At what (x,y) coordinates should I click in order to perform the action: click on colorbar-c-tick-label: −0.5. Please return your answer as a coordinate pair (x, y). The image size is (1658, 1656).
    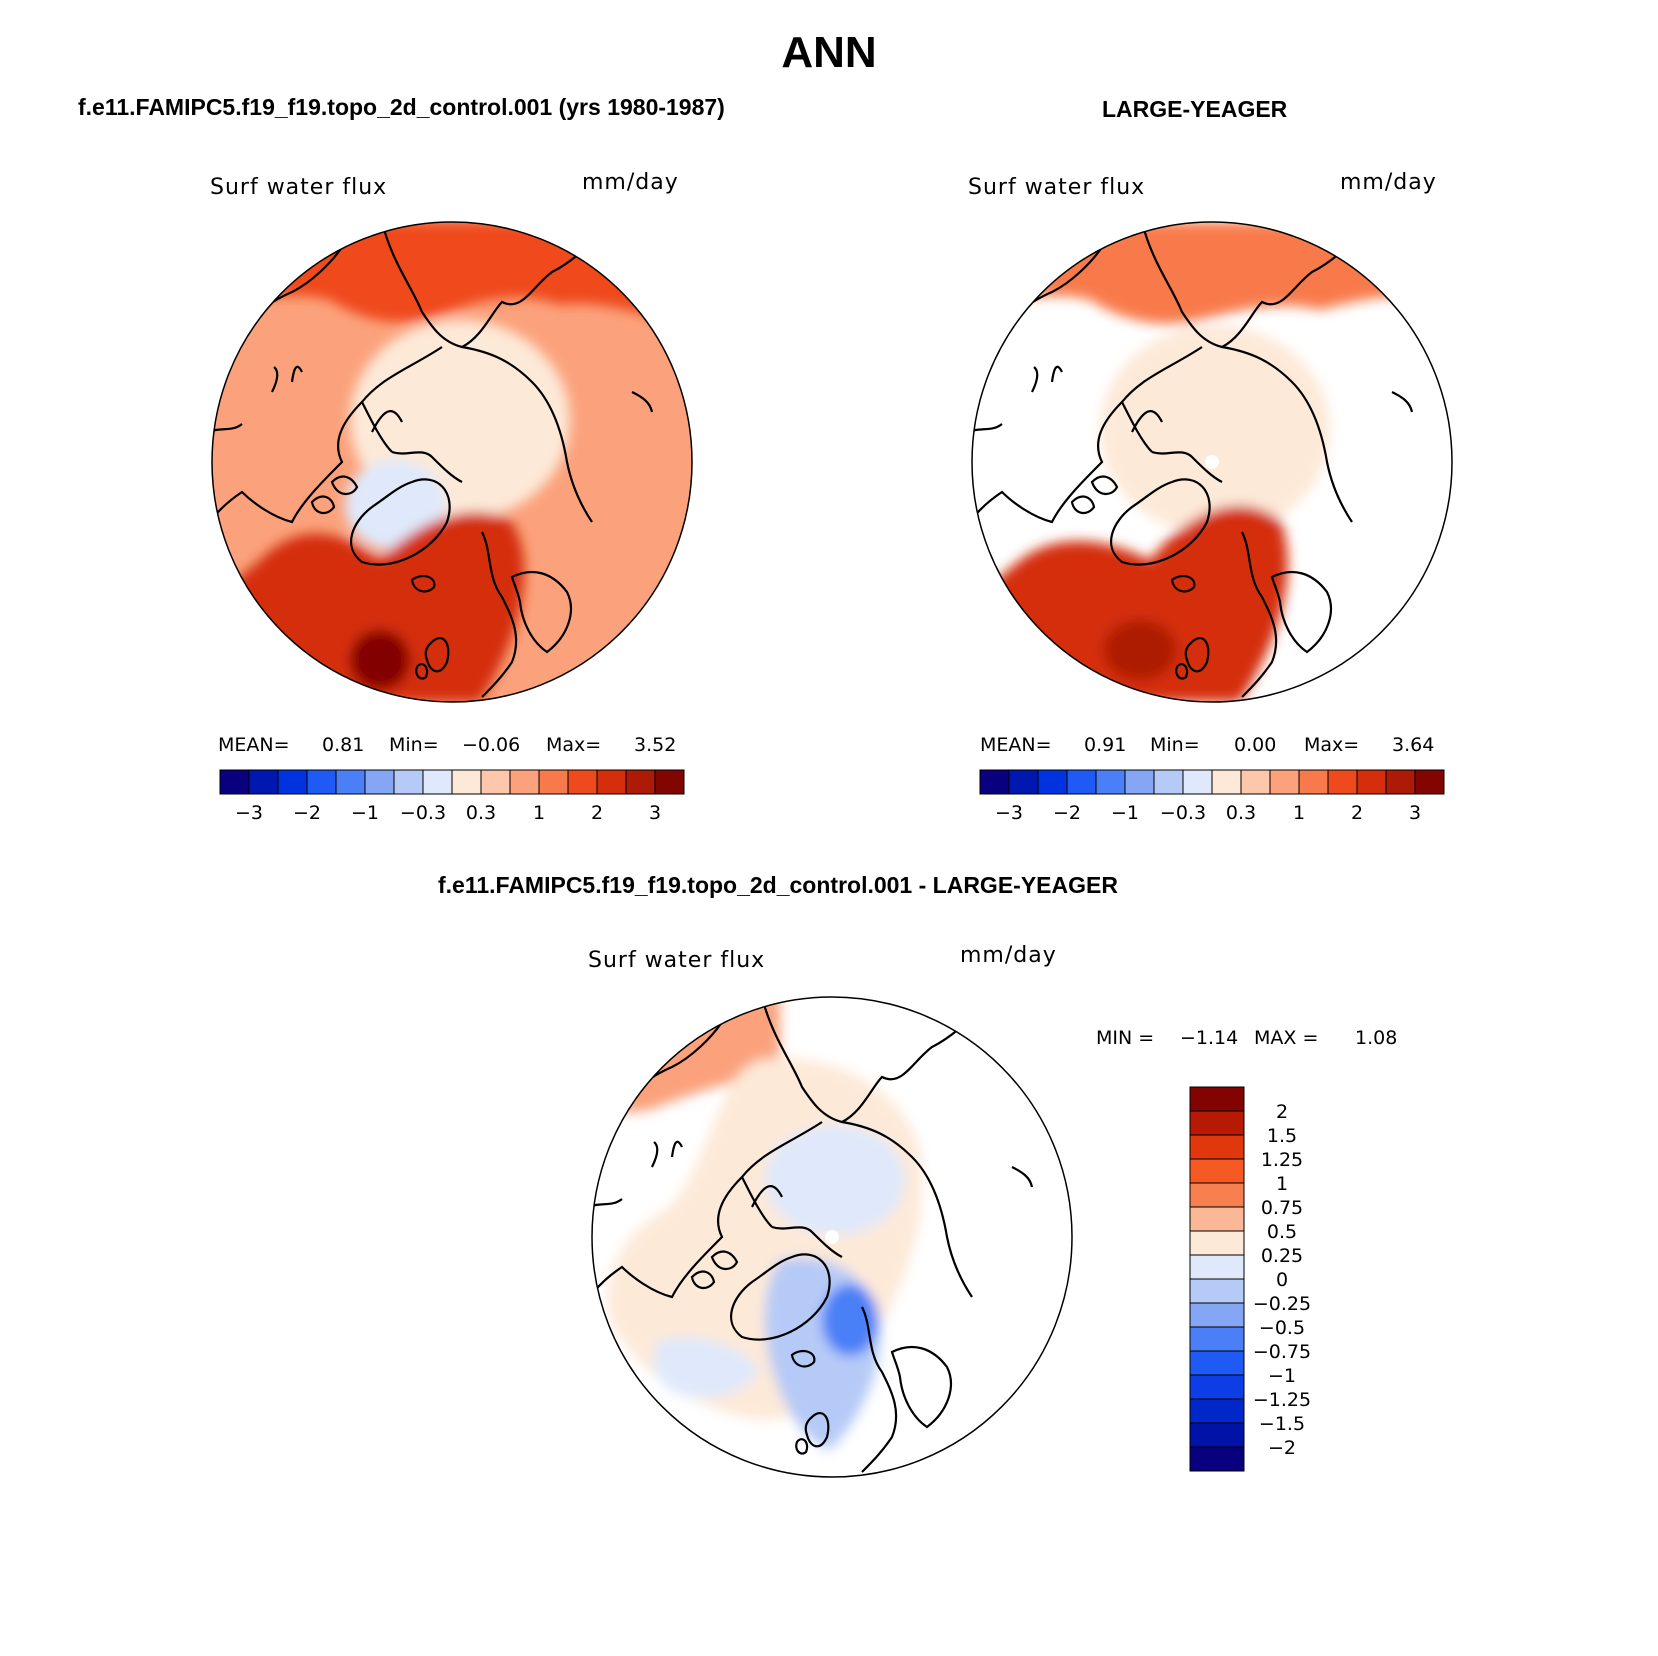
    Looking at the image, I should click on (1282, 1328).